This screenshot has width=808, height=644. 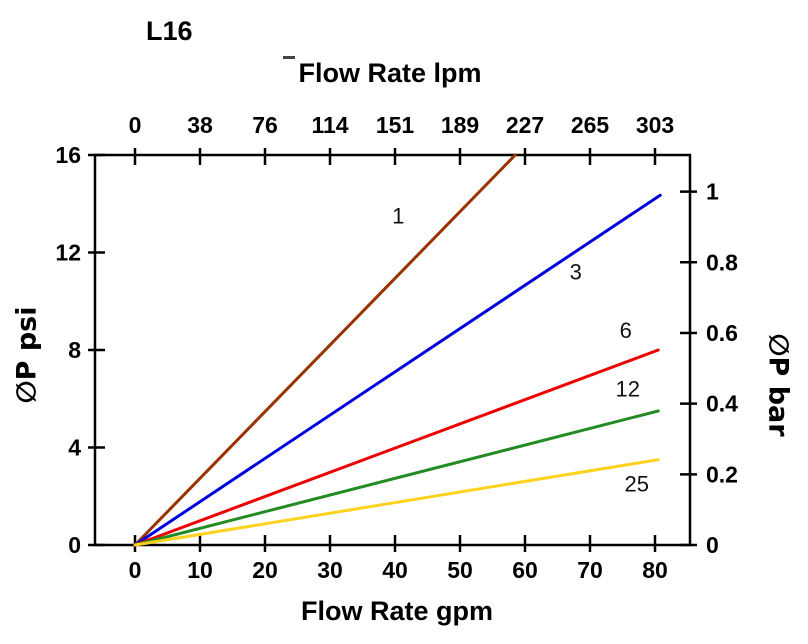 What do you see at coordinates (525, 125) in the screenshot?
I see `top-tick-label: 227` at bounding box center [525, 125].